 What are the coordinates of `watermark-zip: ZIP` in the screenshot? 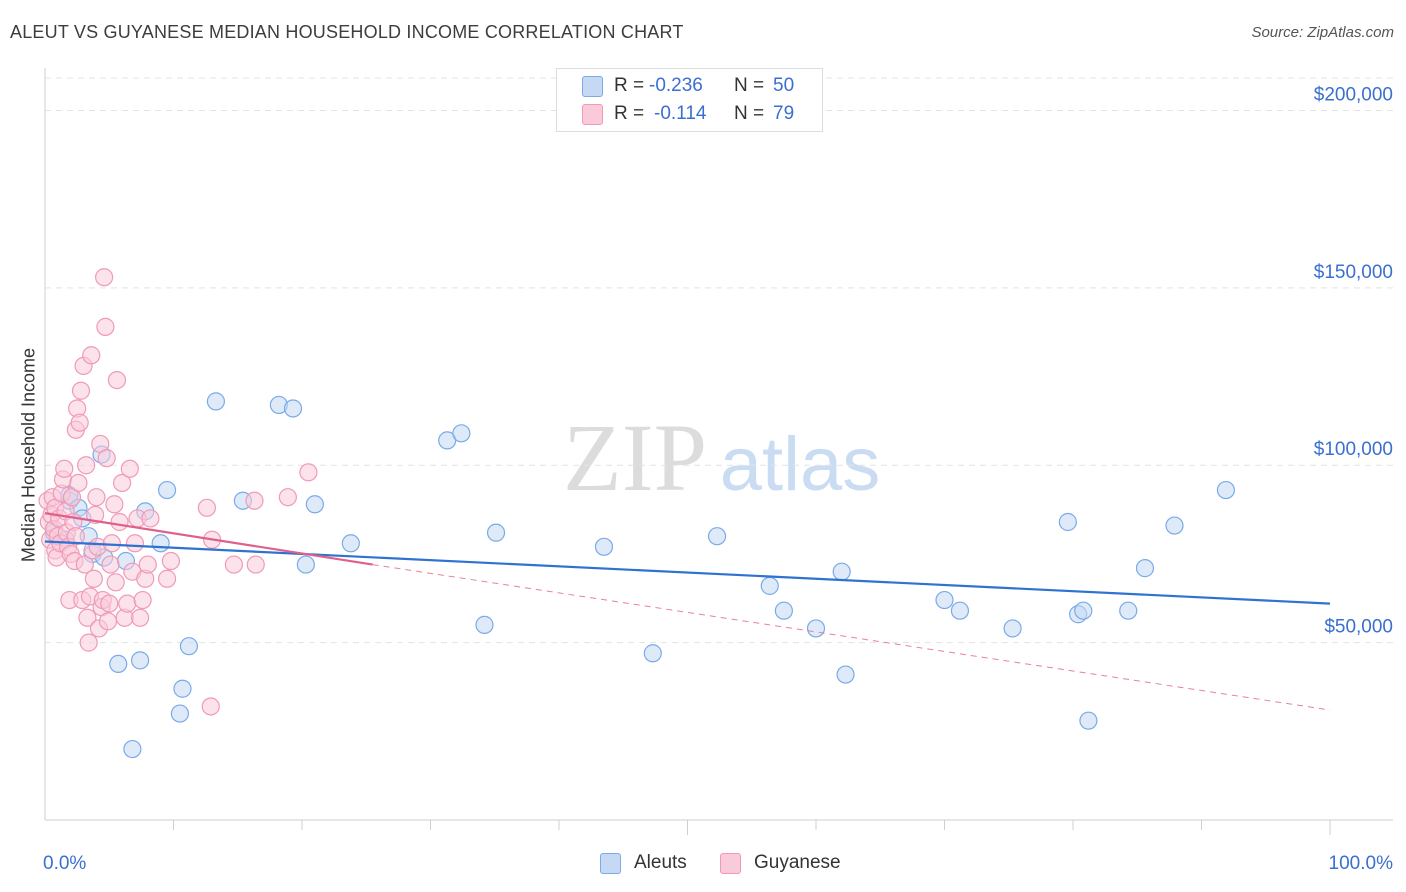 It's located at (635, 457).